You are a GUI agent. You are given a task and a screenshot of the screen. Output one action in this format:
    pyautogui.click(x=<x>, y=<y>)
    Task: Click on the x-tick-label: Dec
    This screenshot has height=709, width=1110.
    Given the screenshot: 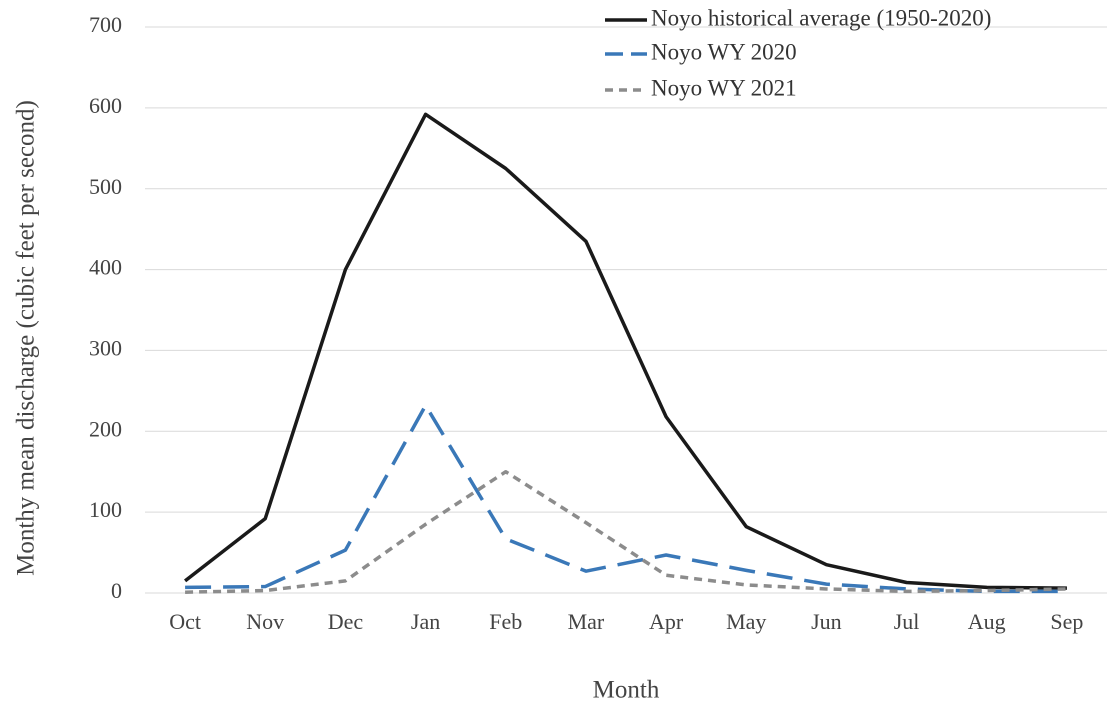 What is the action you would take?
    pyautogui.click(x=346, y=621)
    